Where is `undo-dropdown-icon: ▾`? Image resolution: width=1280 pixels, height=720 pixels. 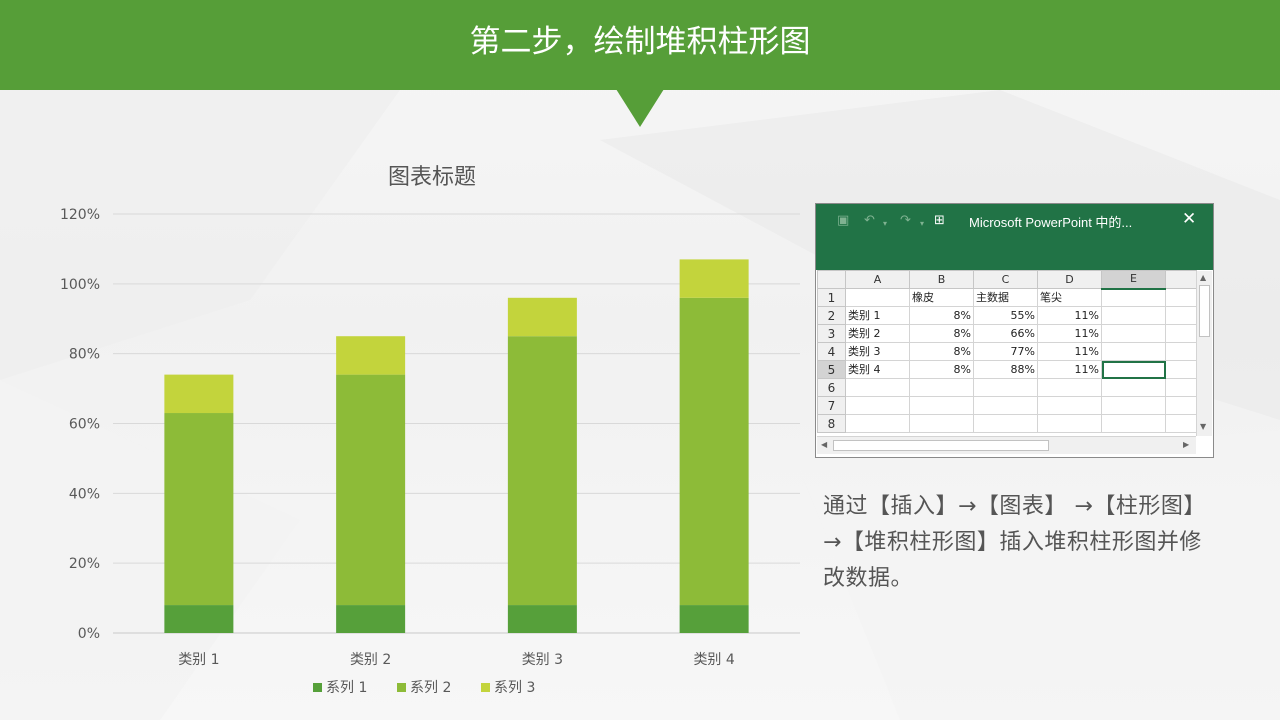 undo-dropdown-icon: ▾ is located at coordinates (885, 223).